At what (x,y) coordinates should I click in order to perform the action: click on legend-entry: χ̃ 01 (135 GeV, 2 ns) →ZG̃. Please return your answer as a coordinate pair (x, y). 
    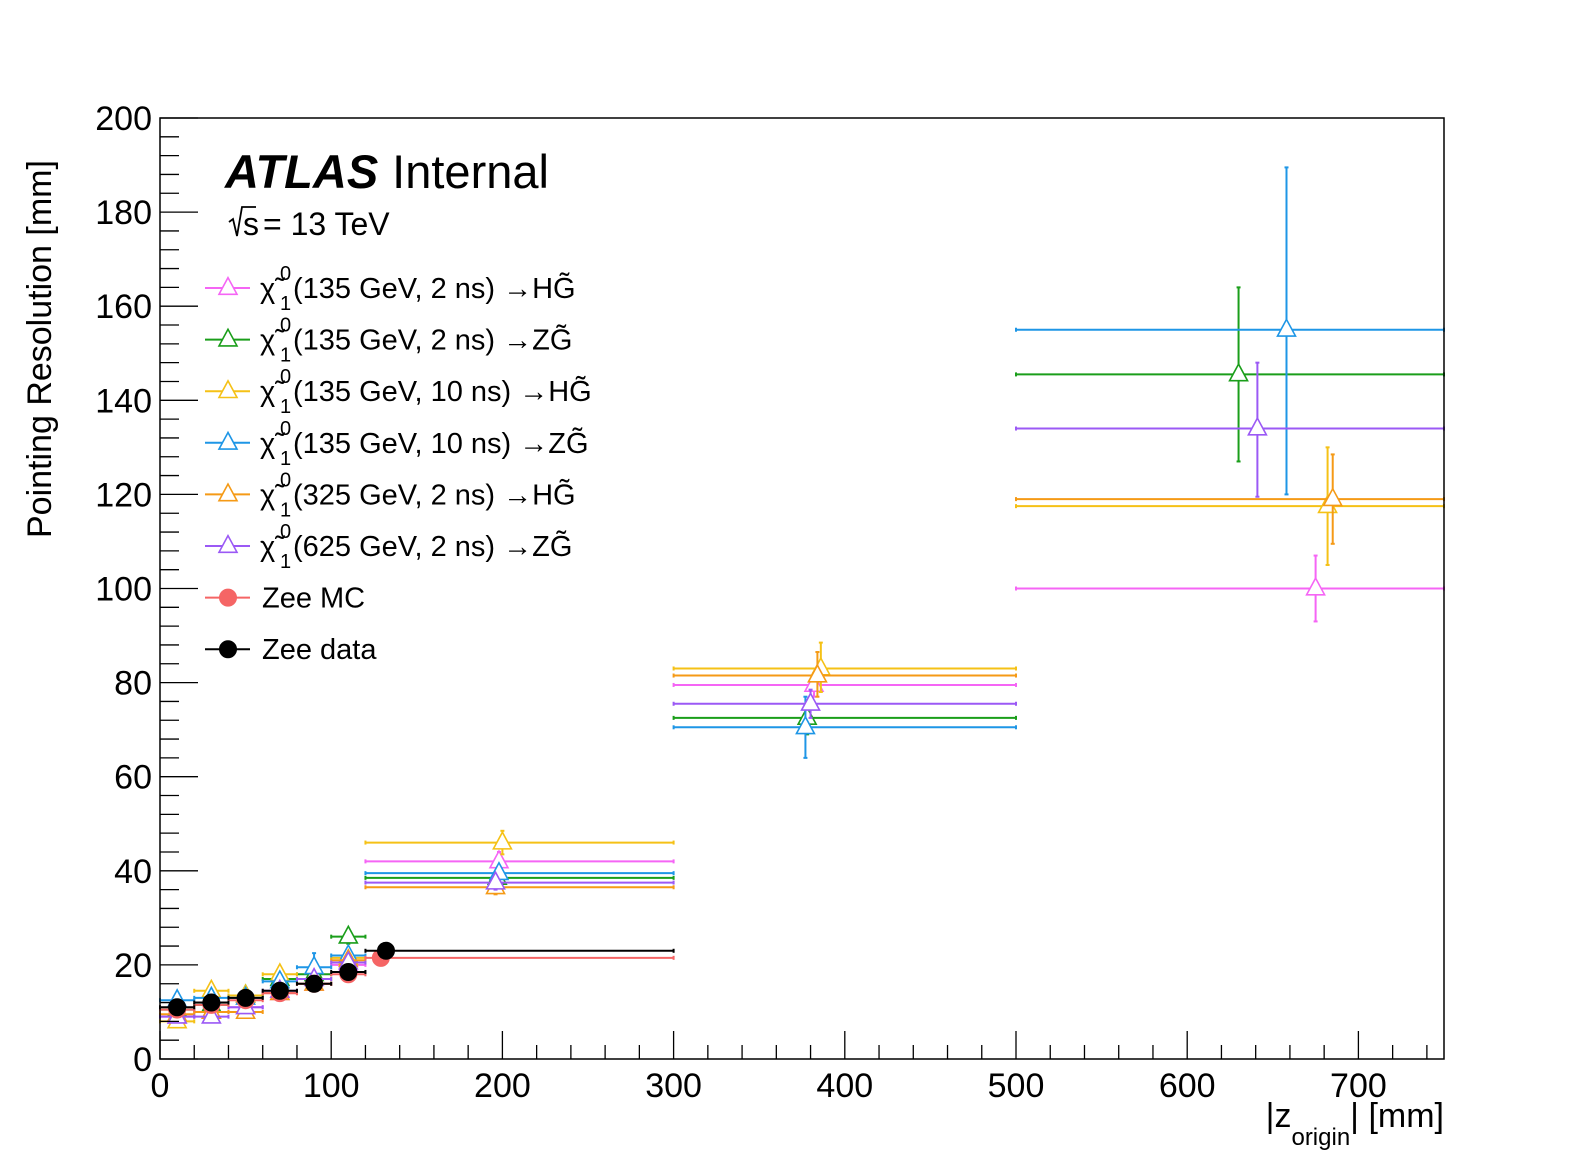
    Looking at the image, I should click on (388, 341).